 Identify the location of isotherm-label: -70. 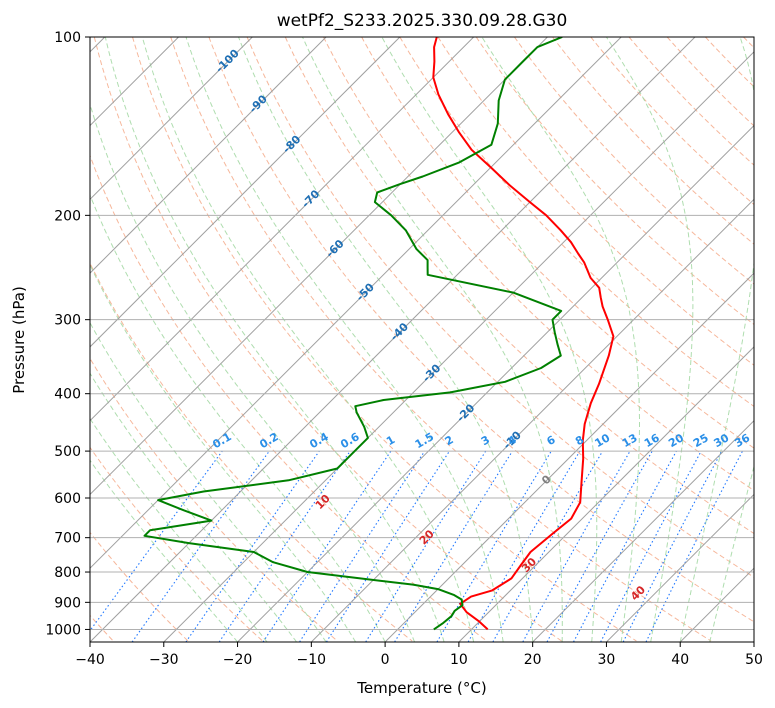
(310, 198).